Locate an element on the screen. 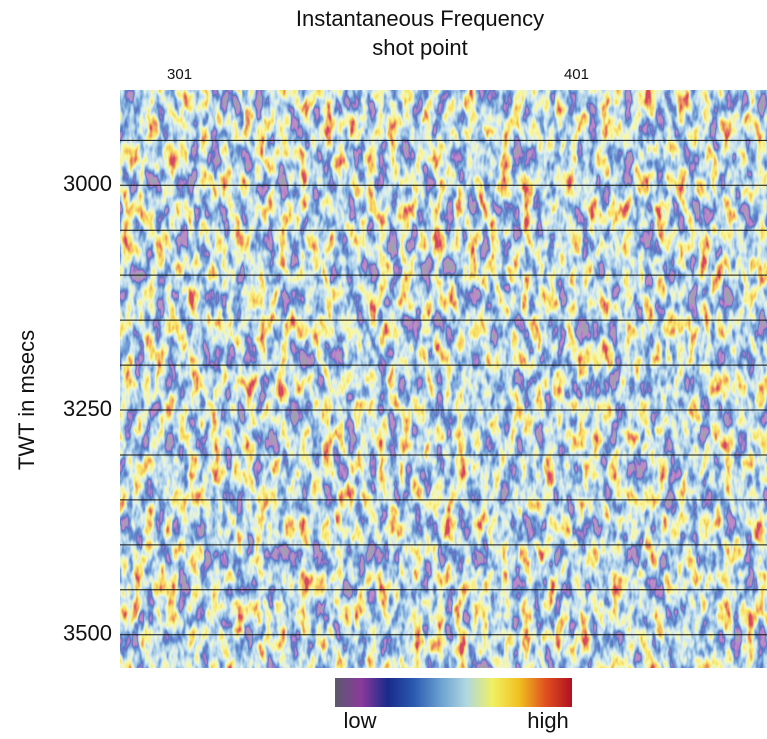  y-axis-label: TWT in msecs is located at coordinates (26, 400).